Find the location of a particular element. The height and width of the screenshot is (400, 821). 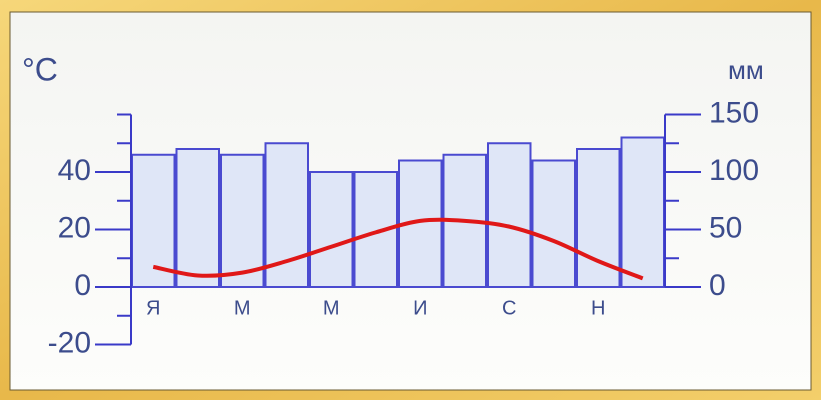

x-tick-label: И is located at coordinates (420, 308).